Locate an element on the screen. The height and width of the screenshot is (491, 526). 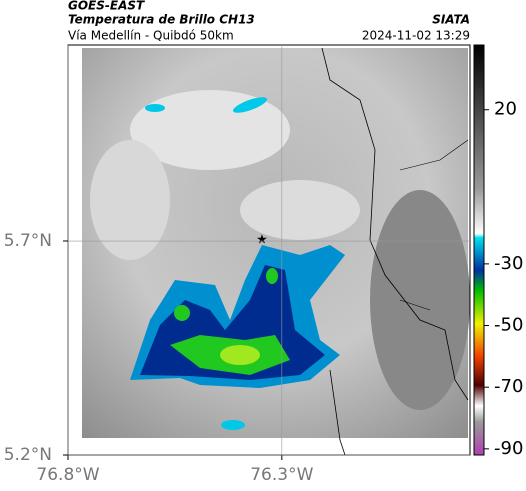
x-tick-label: 76.8°W is located at coordinates (67, 475).